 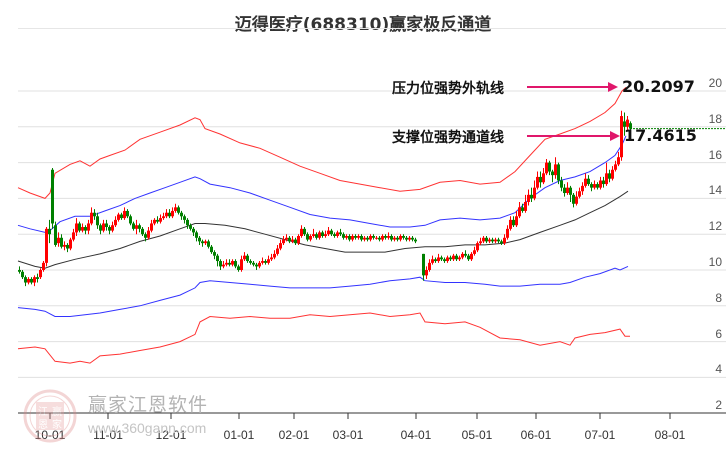 What do you see at coordinates (363, 25) in the screenshot?
I see `chart-title: 迈得医疗(688310)赢家极反通道` at bounding box center [363, 25].